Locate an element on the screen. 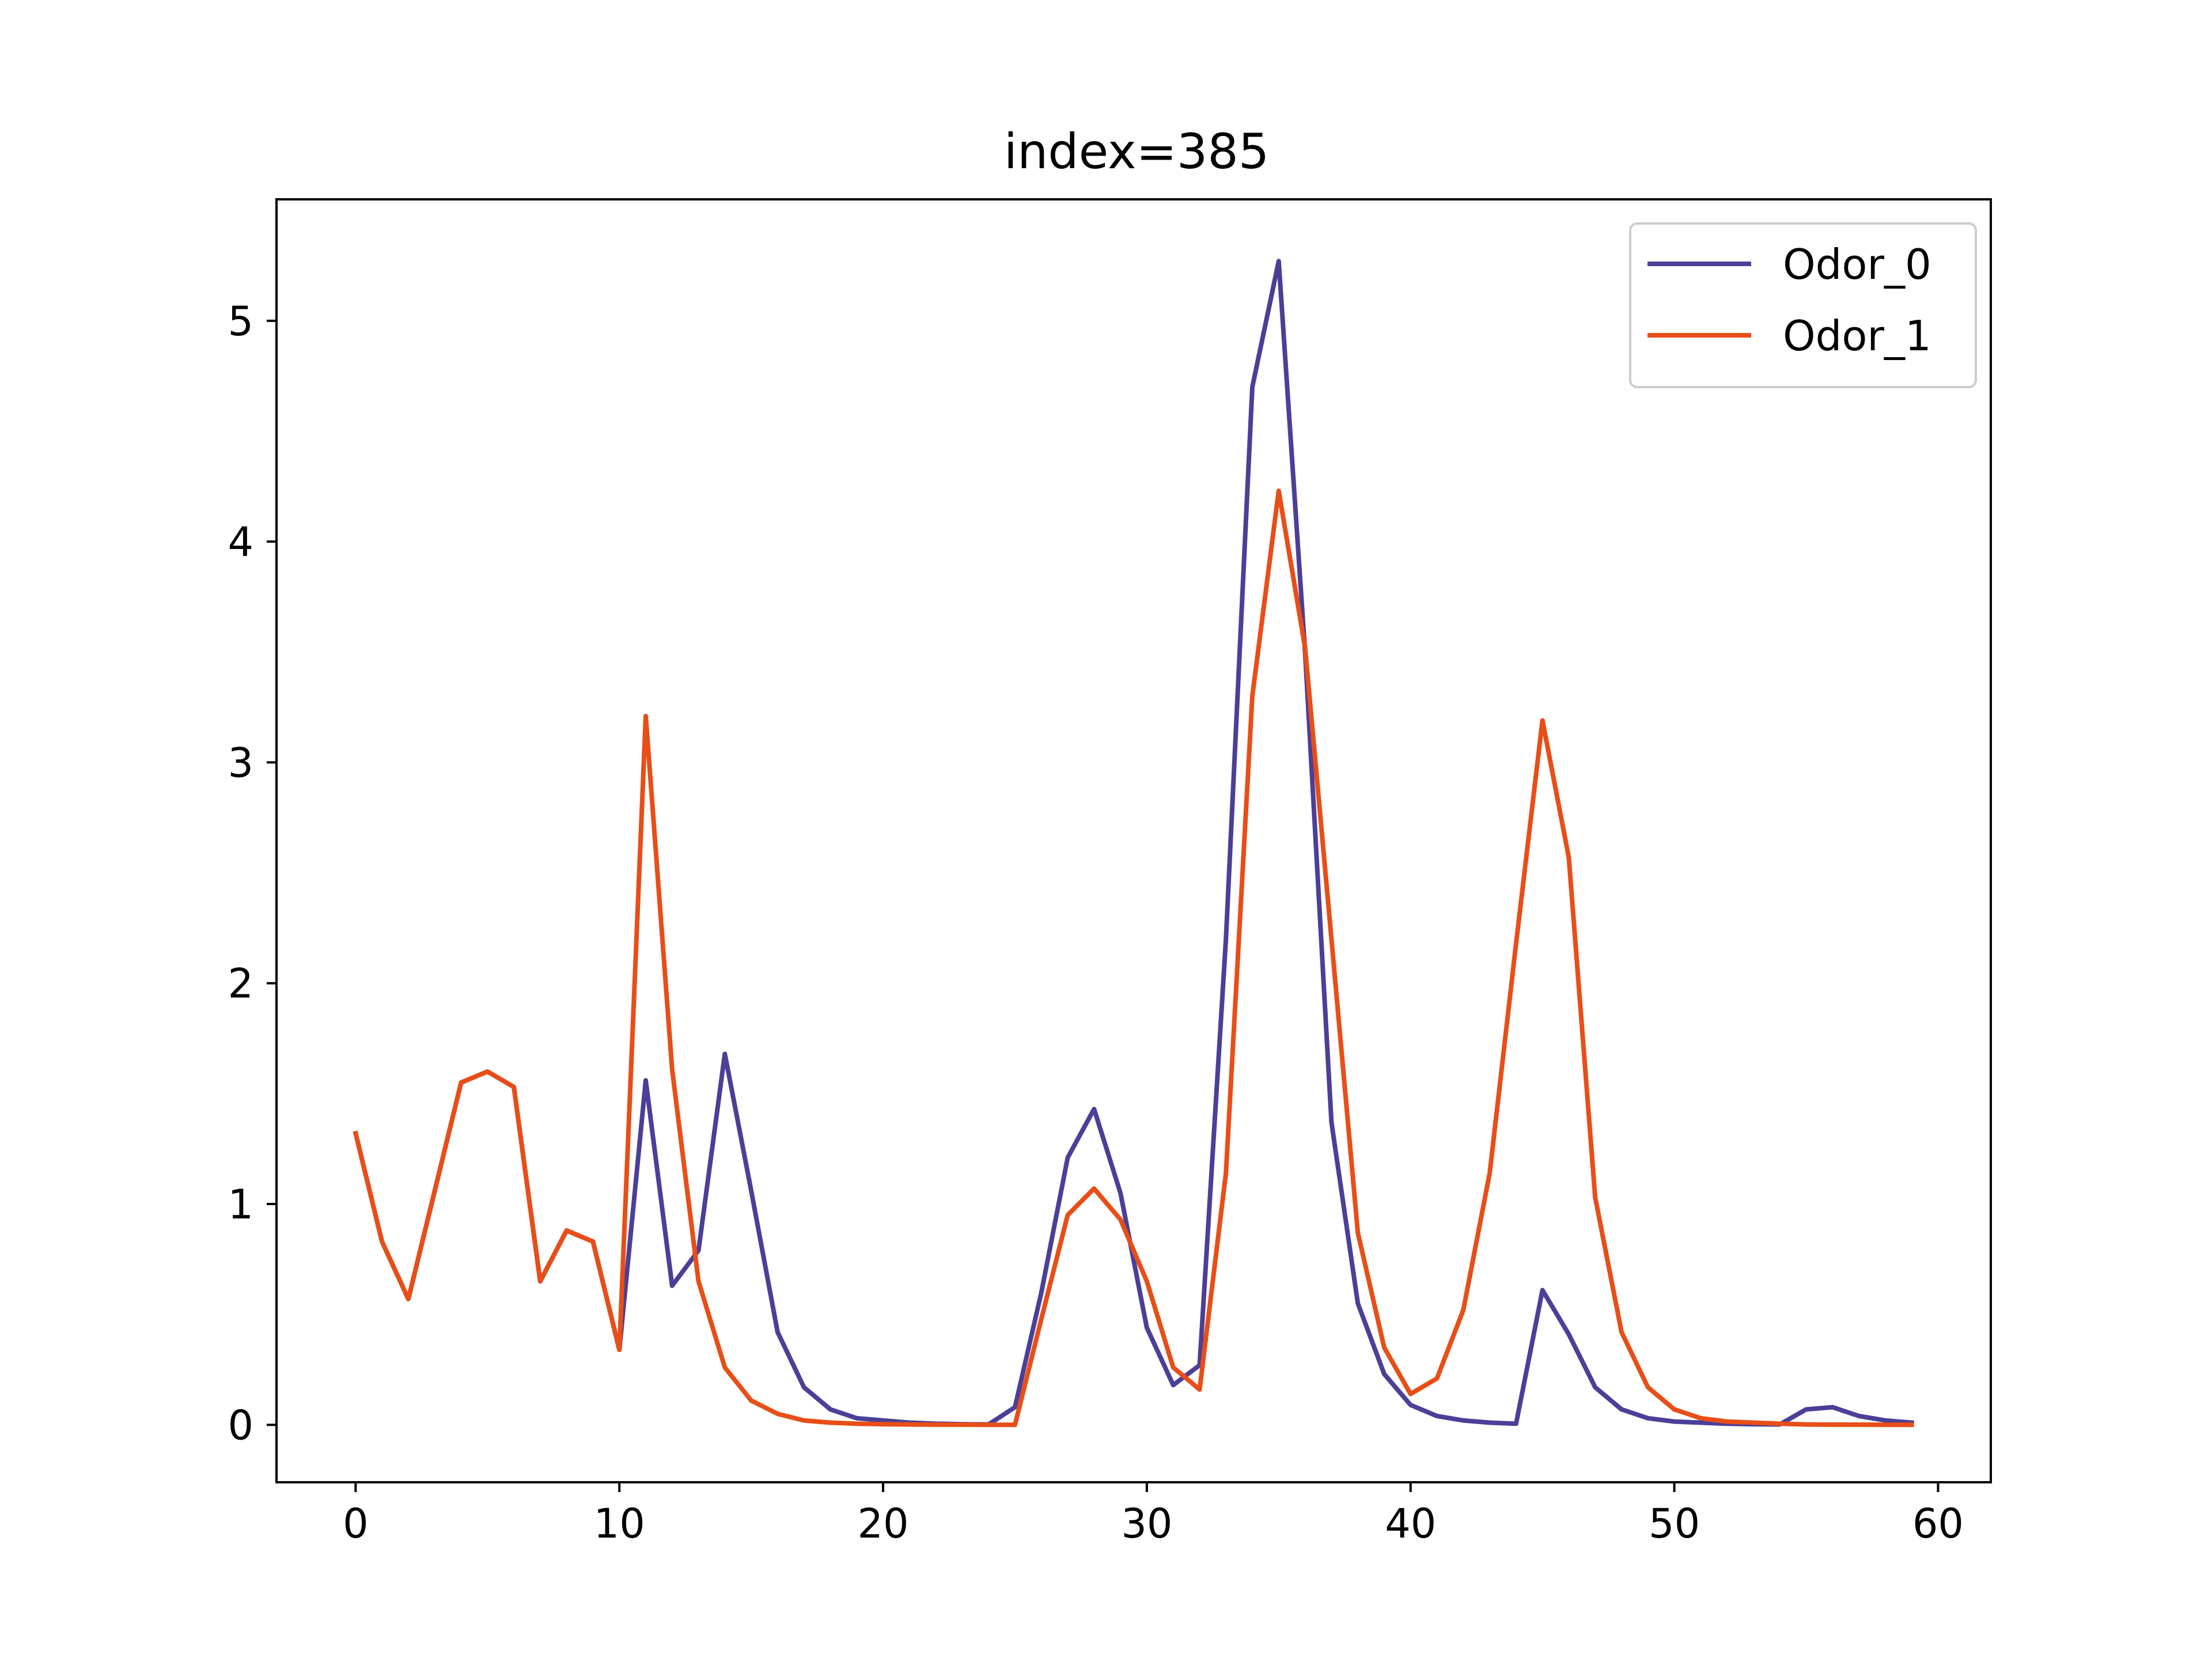 This screenshot has height=1662, width=2212. y-tick-label: 4 is located at coordinates (240, 542).